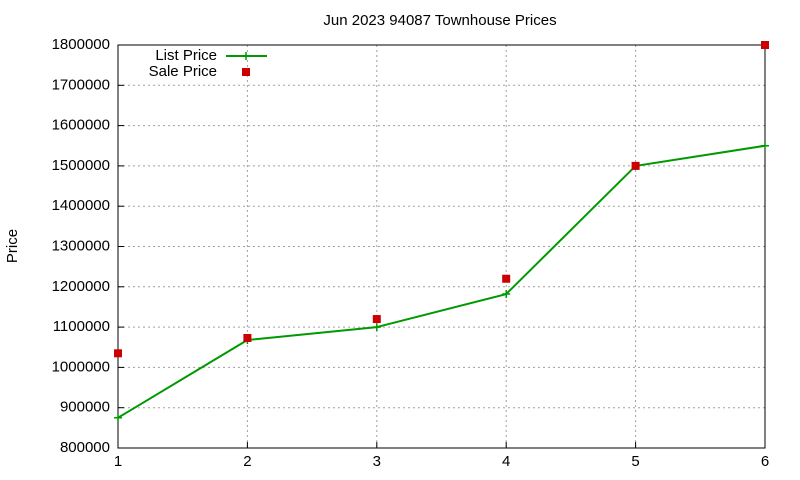  Describe the element at coordinates (81, 84) in the screenshot. I see `y-tick-label: 1700000` at that location.